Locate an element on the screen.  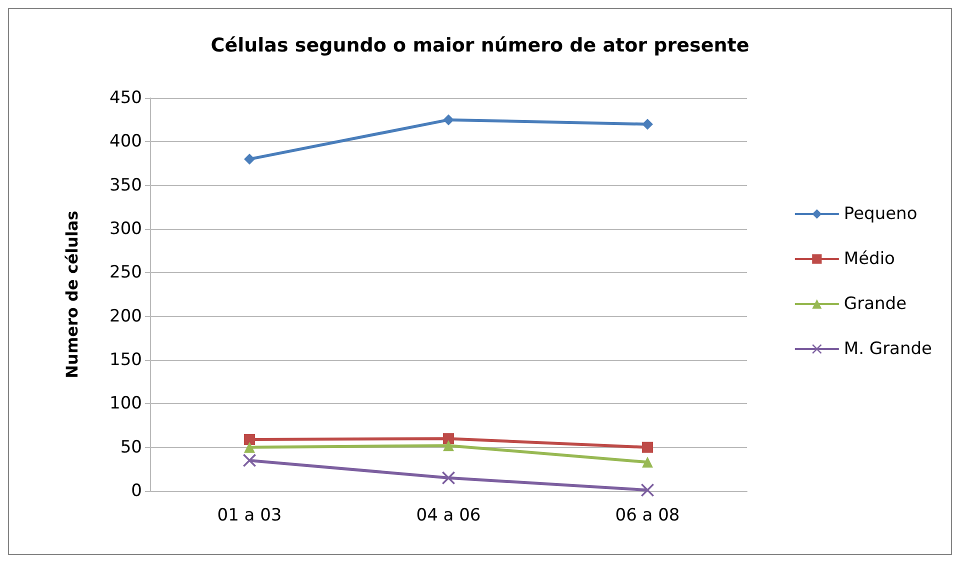
y-tick-label: 0 is located at coordinates (136, 491).